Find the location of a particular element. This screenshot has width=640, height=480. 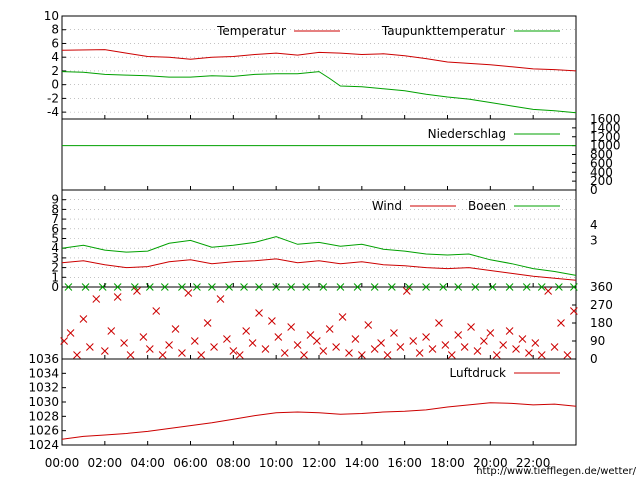

temperature-y-tick-label: -4 is located at coordinates (53, 112).